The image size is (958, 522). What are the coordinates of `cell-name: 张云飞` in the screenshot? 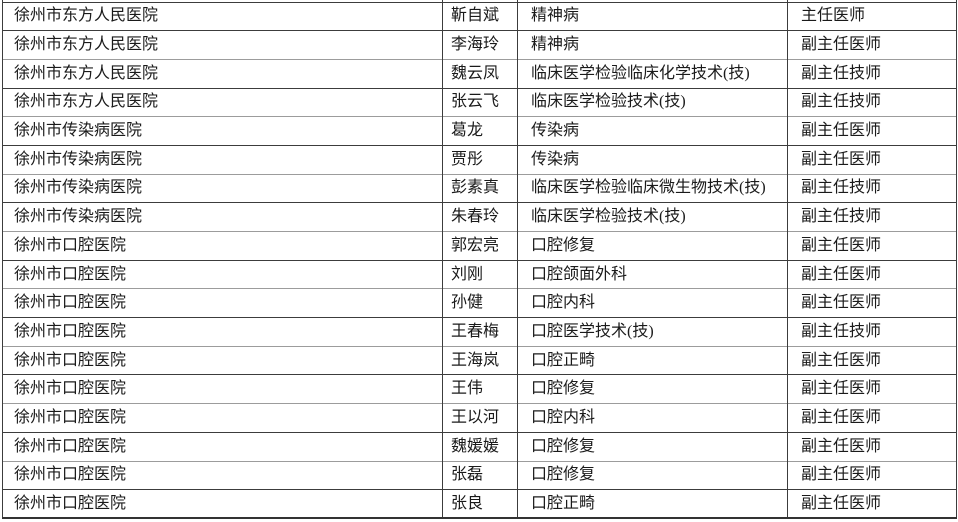 It's located at (480, 102).